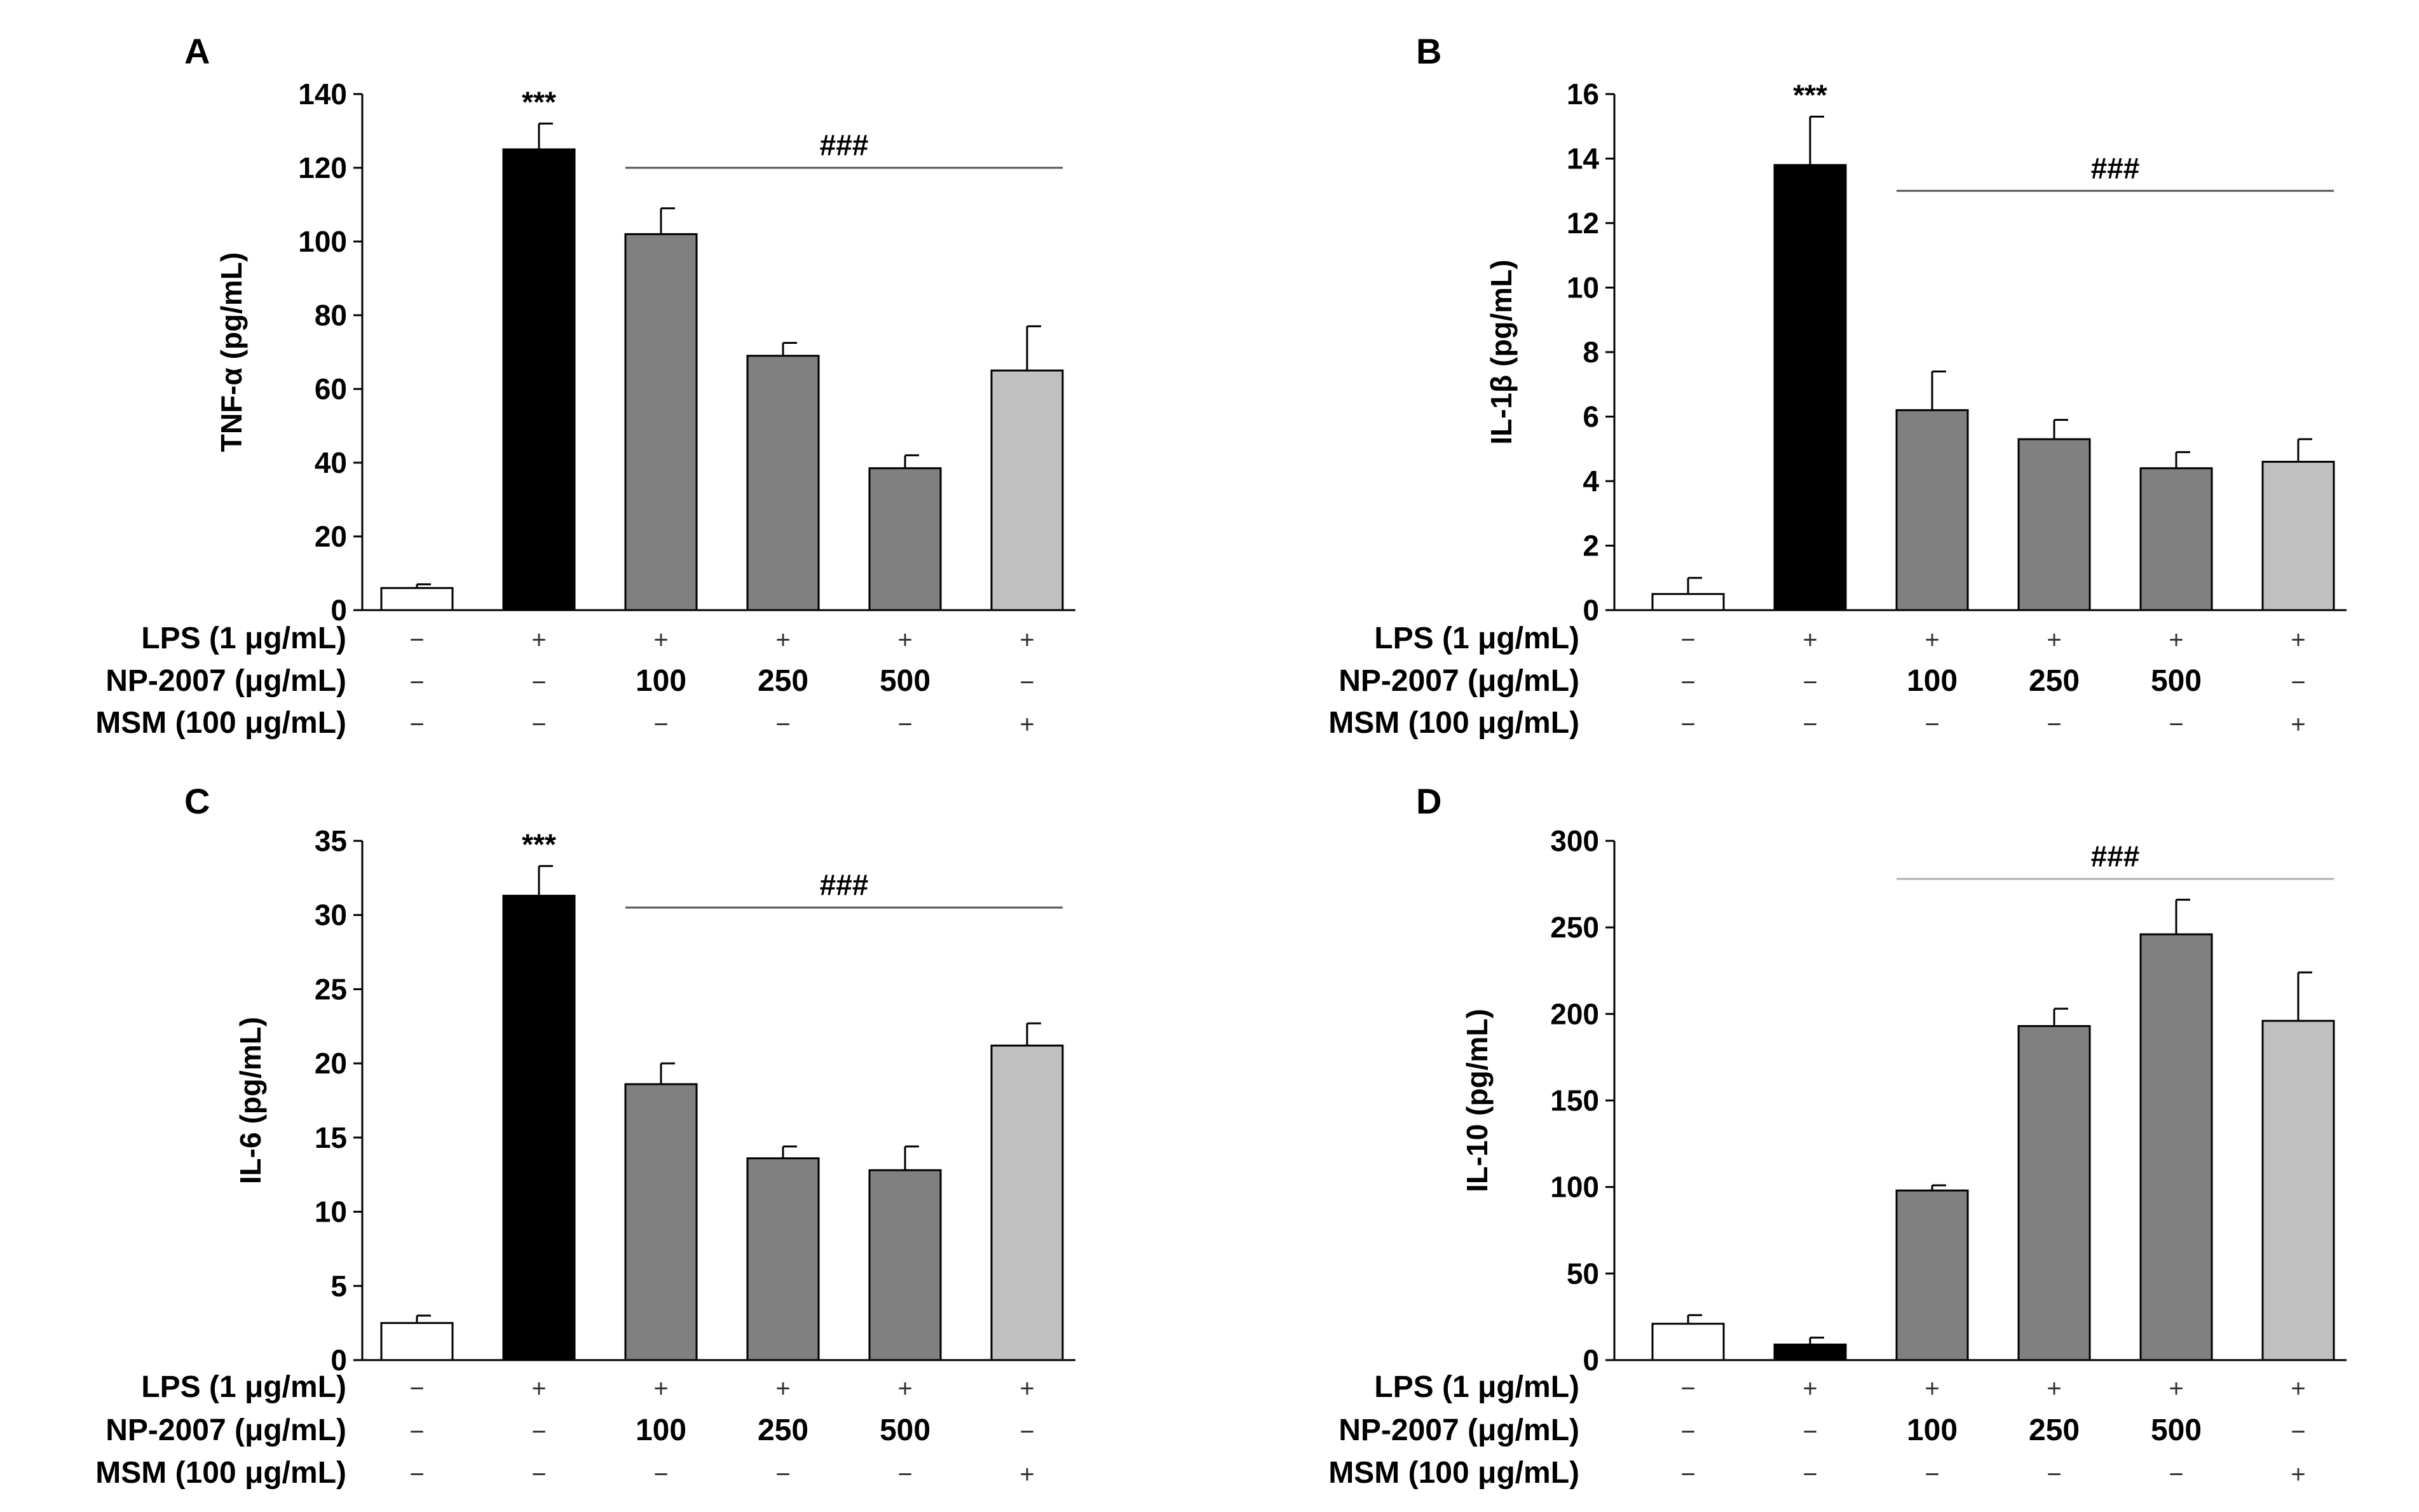  Describe the element at coordinates (331, 915) in the screenshot. I see `y-tick-label: 30` at that location.